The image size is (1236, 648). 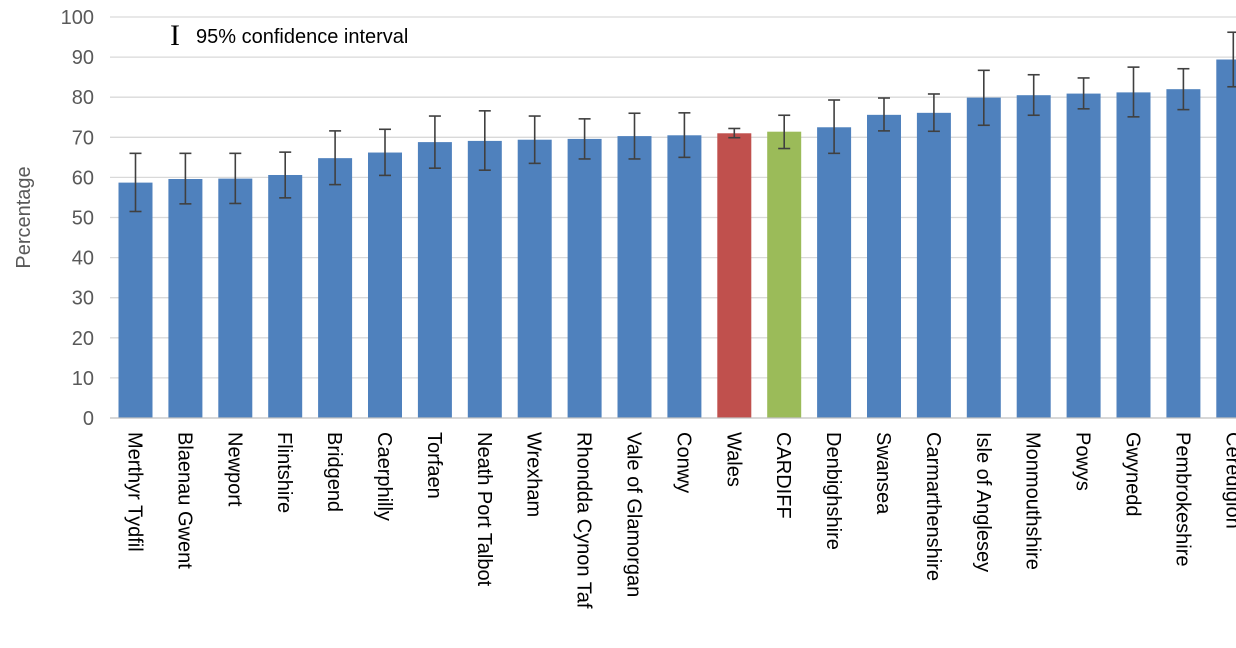 What do you see at coordinates (783, 475) in the screenshot?
I see `category-label: CARDIFF` at bounding box center [783, 475].